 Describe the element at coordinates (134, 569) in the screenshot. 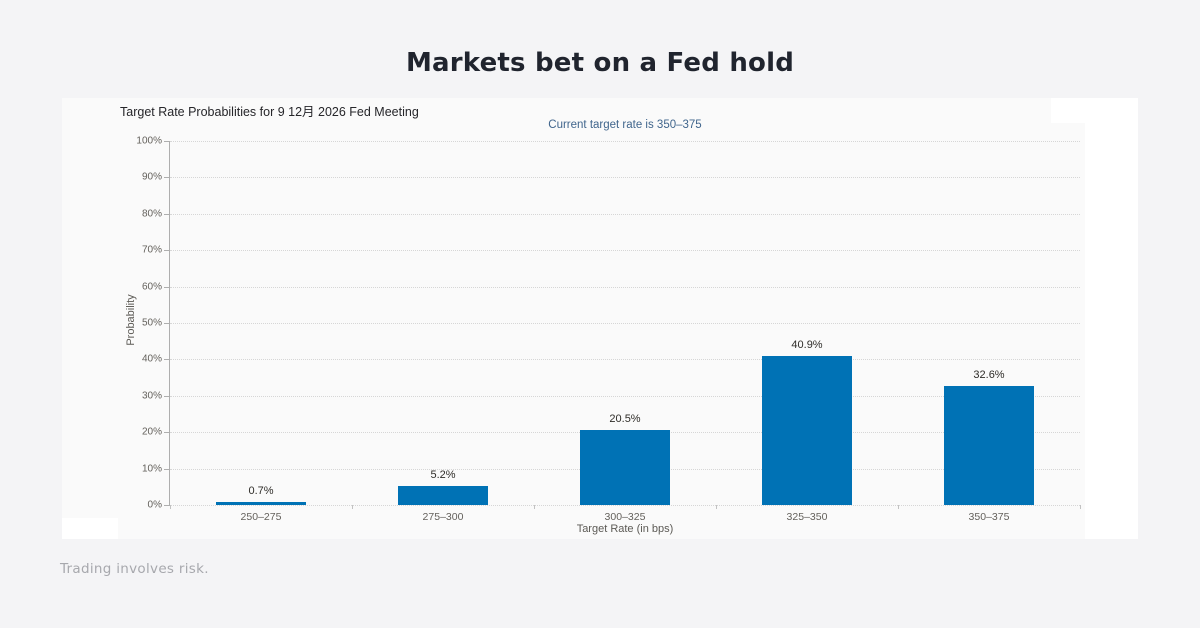

I see `disclaimer-text: Trading involves risk.` at that location.